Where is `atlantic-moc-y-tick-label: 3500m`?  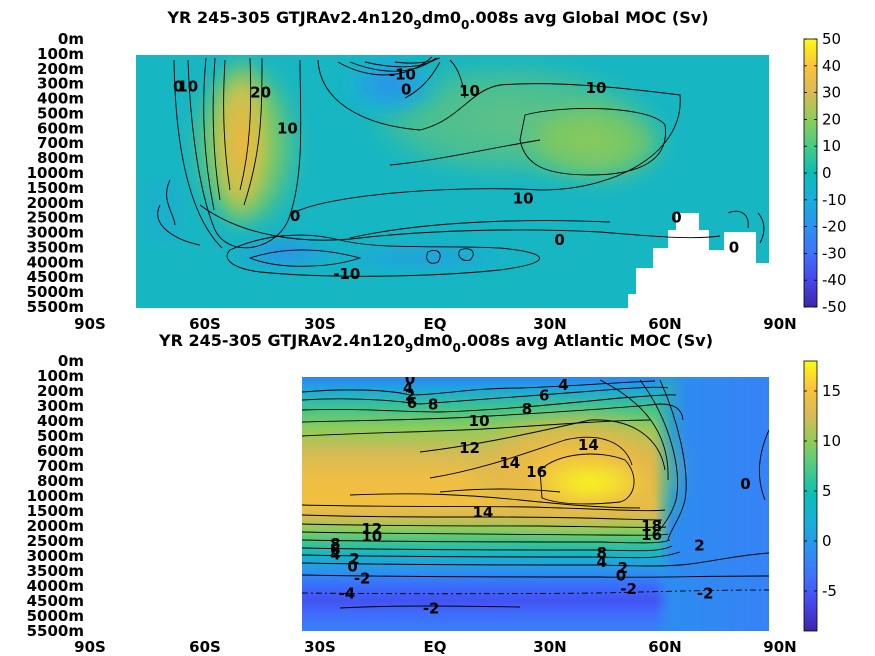 atlantic-moc-y-tick-label: 3500m is located at coordinates (55, 571).